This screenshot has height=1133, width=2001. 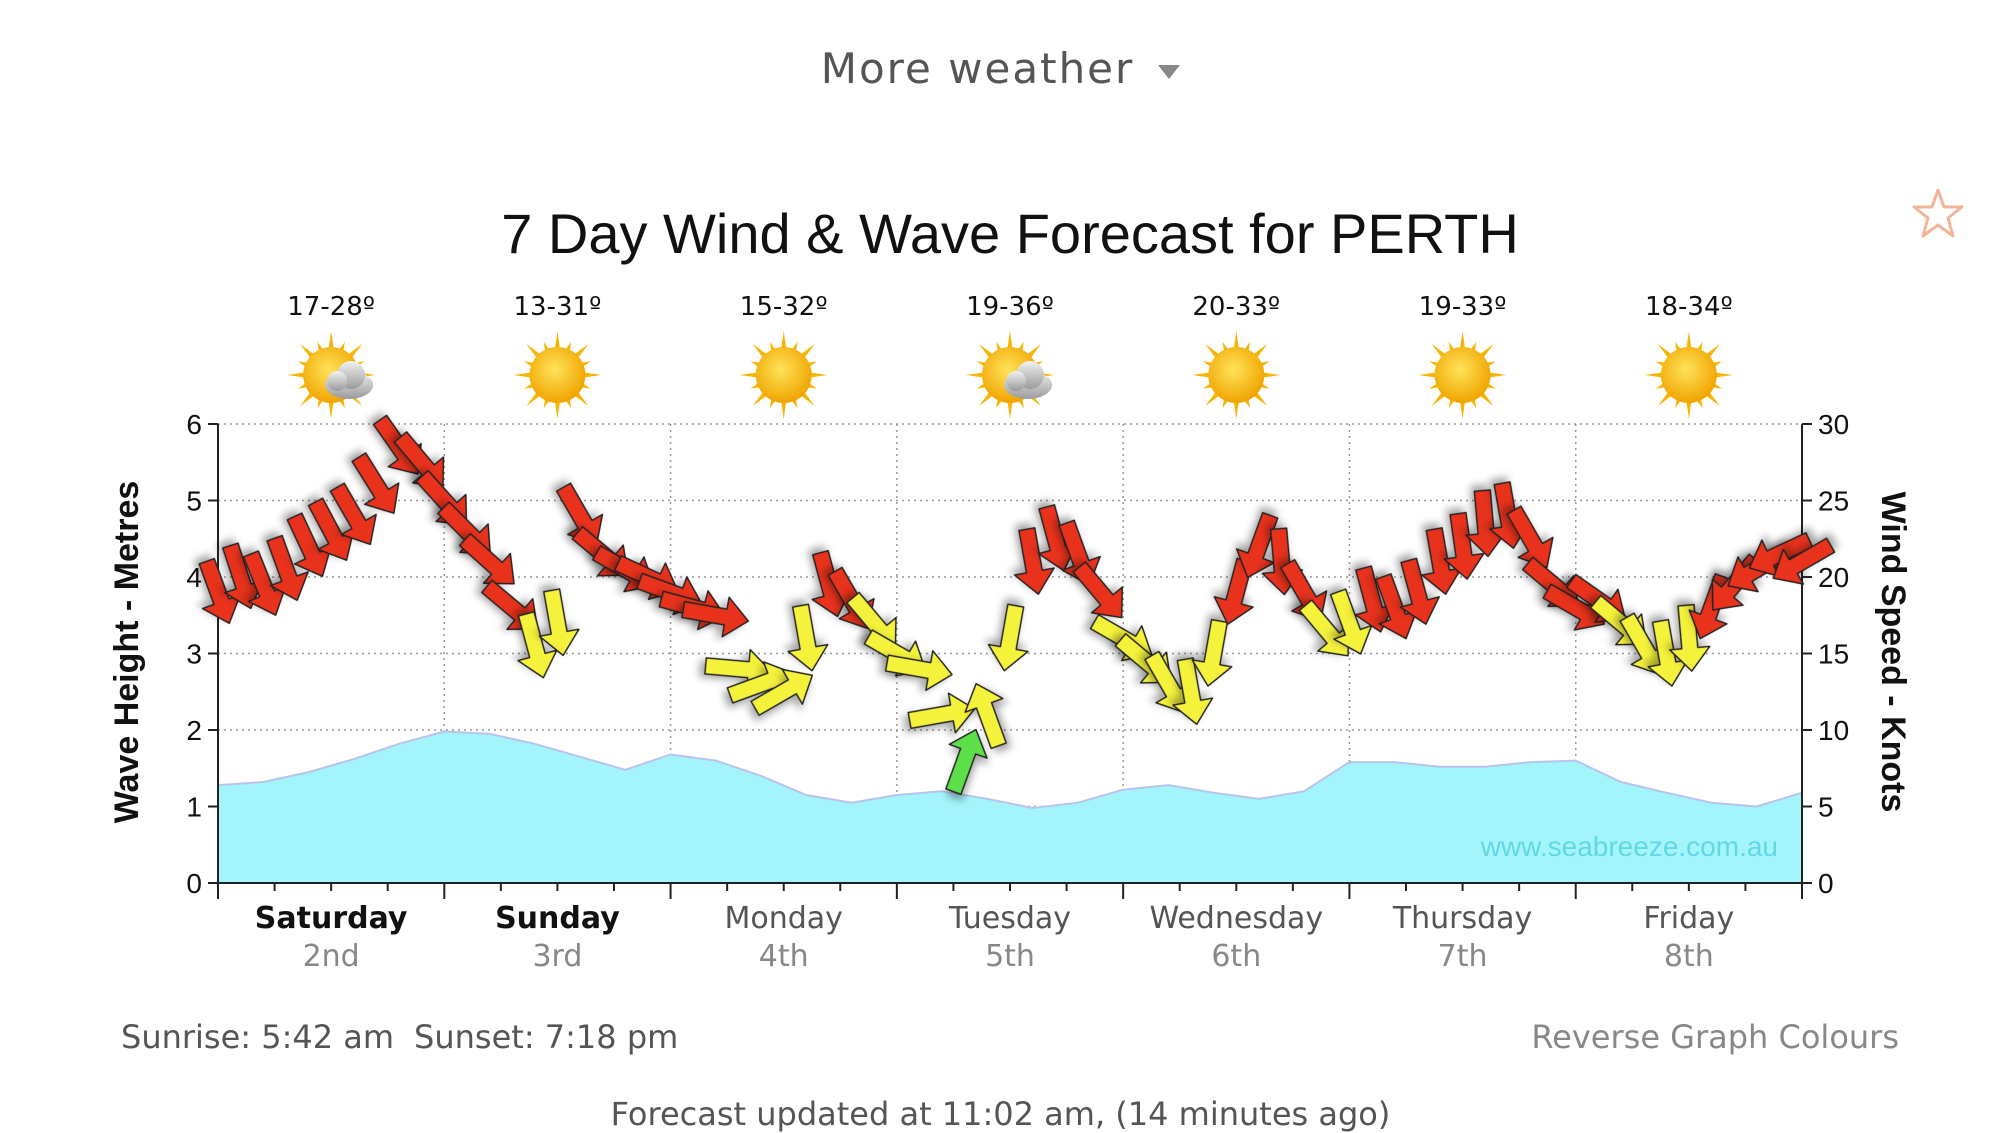 I want to click on day-date: 4th, so click(x=784, y=956).